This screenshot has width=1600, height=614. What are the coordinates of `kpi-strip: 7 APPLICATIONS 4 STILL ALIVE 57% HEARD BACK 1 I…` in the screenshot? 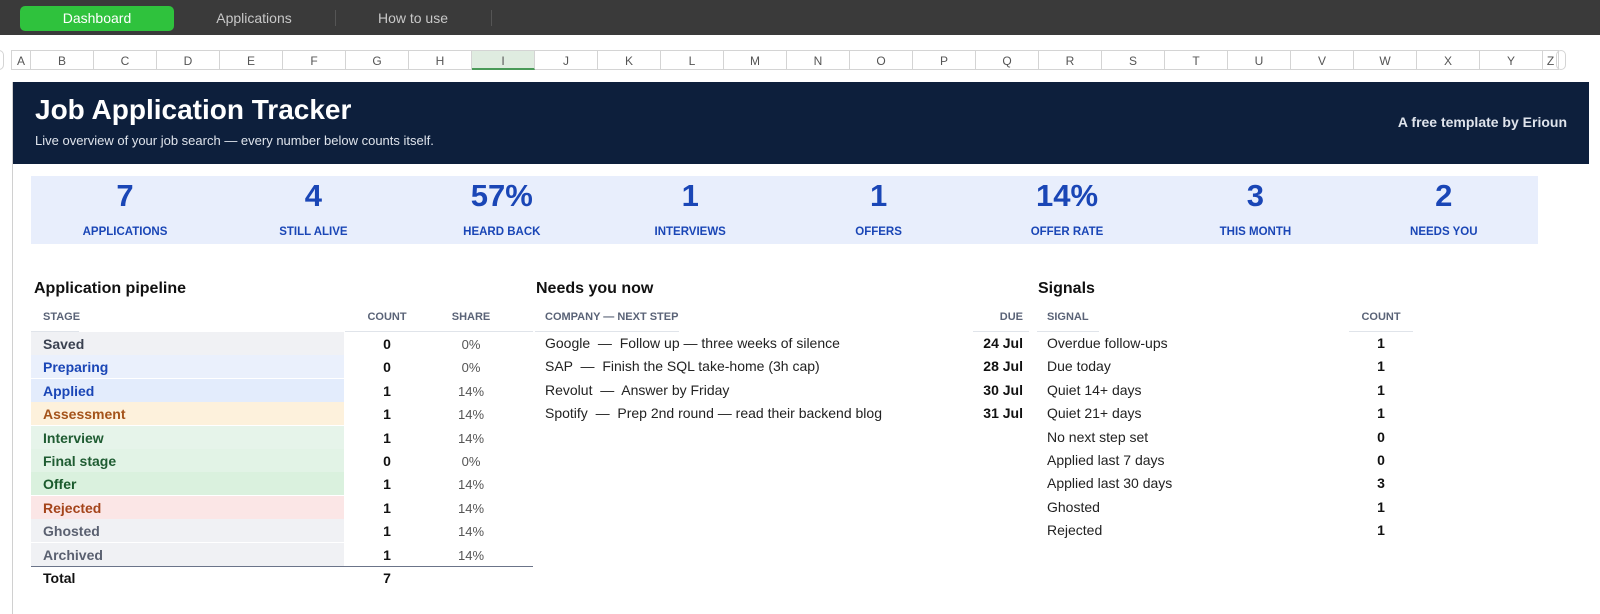 It's located at (784, 210).